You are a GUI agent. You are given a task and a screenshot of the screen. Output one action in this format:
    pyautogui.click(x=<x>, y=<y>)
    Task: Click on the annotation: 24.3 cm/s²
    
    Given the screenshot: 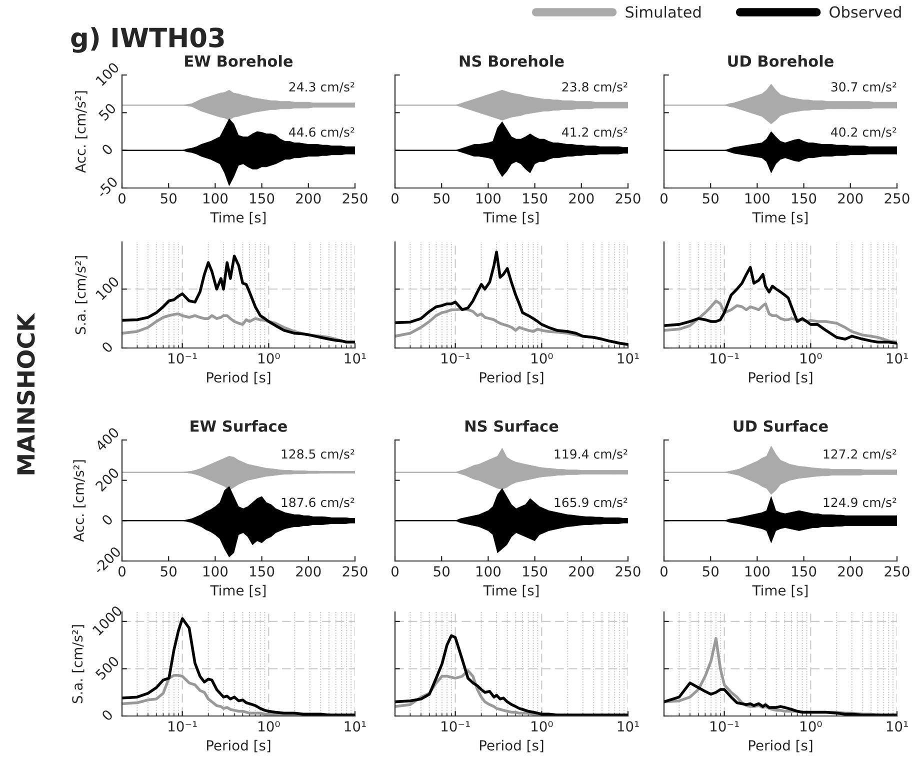 What is the action you would take?
    pyautogui.click(x=321, y=87)
    